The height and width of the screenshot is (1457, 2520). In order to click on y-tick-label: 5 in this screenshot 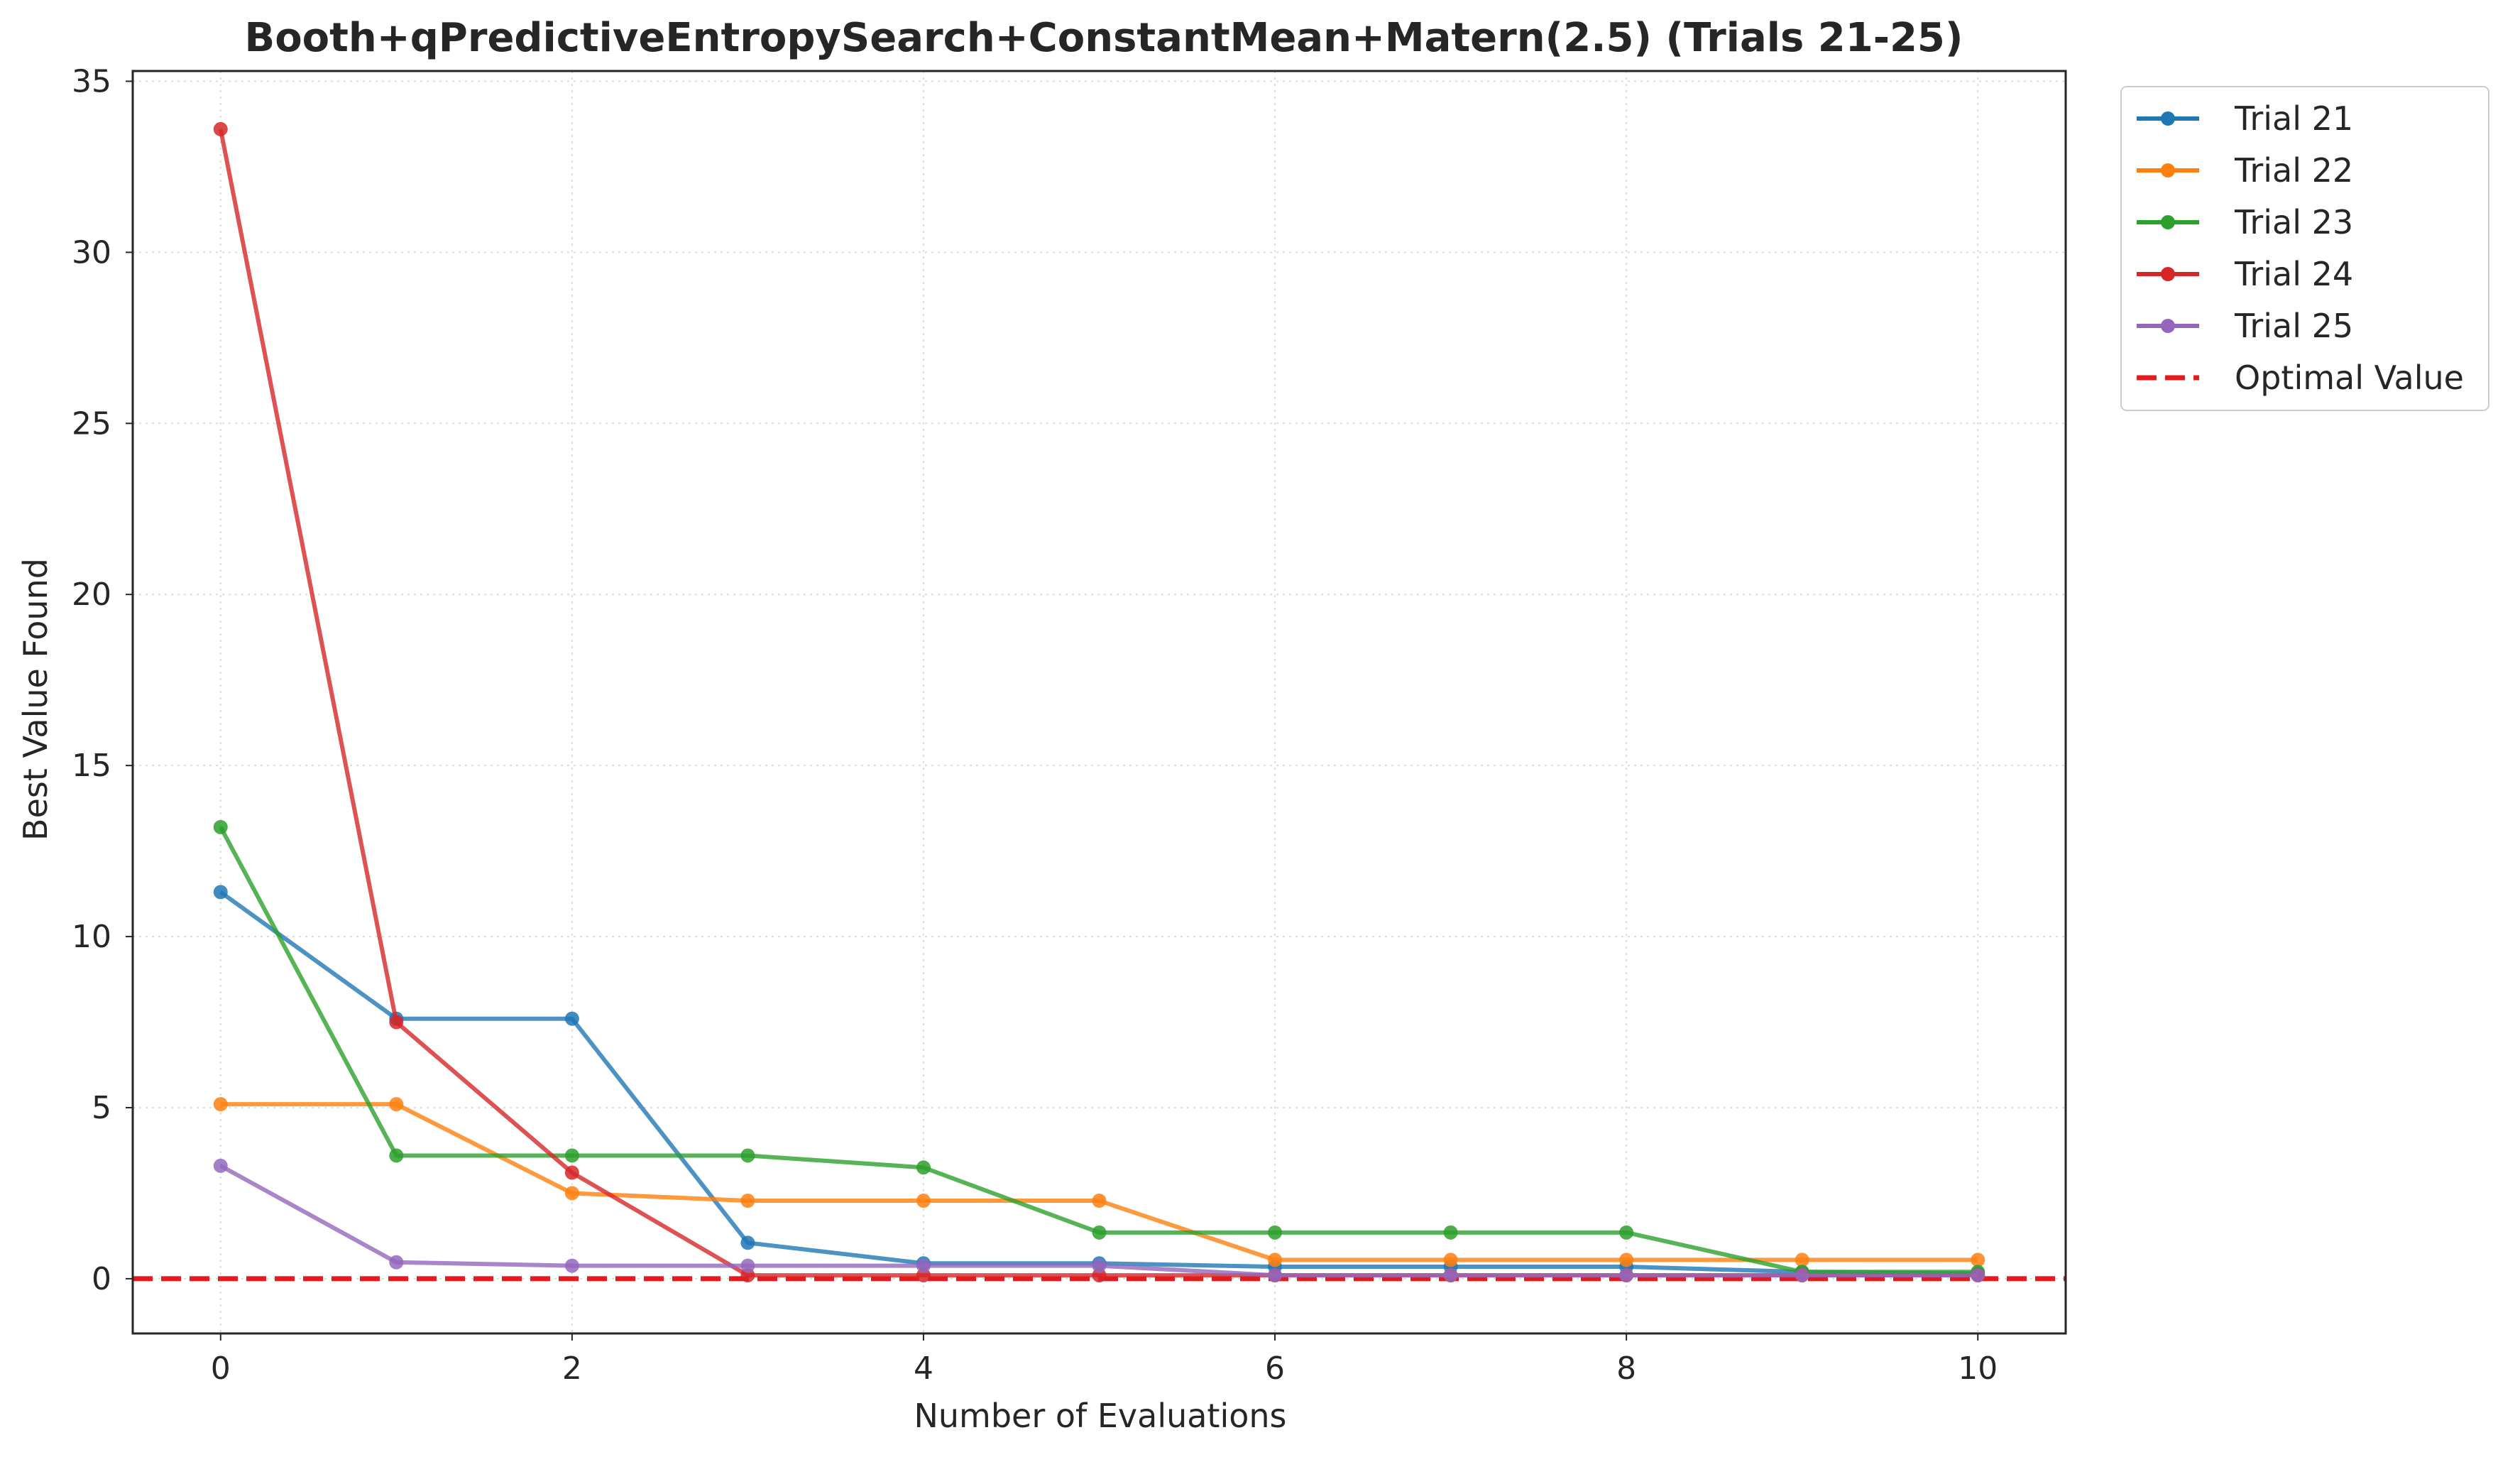, I will do `click(102, 1108)`.